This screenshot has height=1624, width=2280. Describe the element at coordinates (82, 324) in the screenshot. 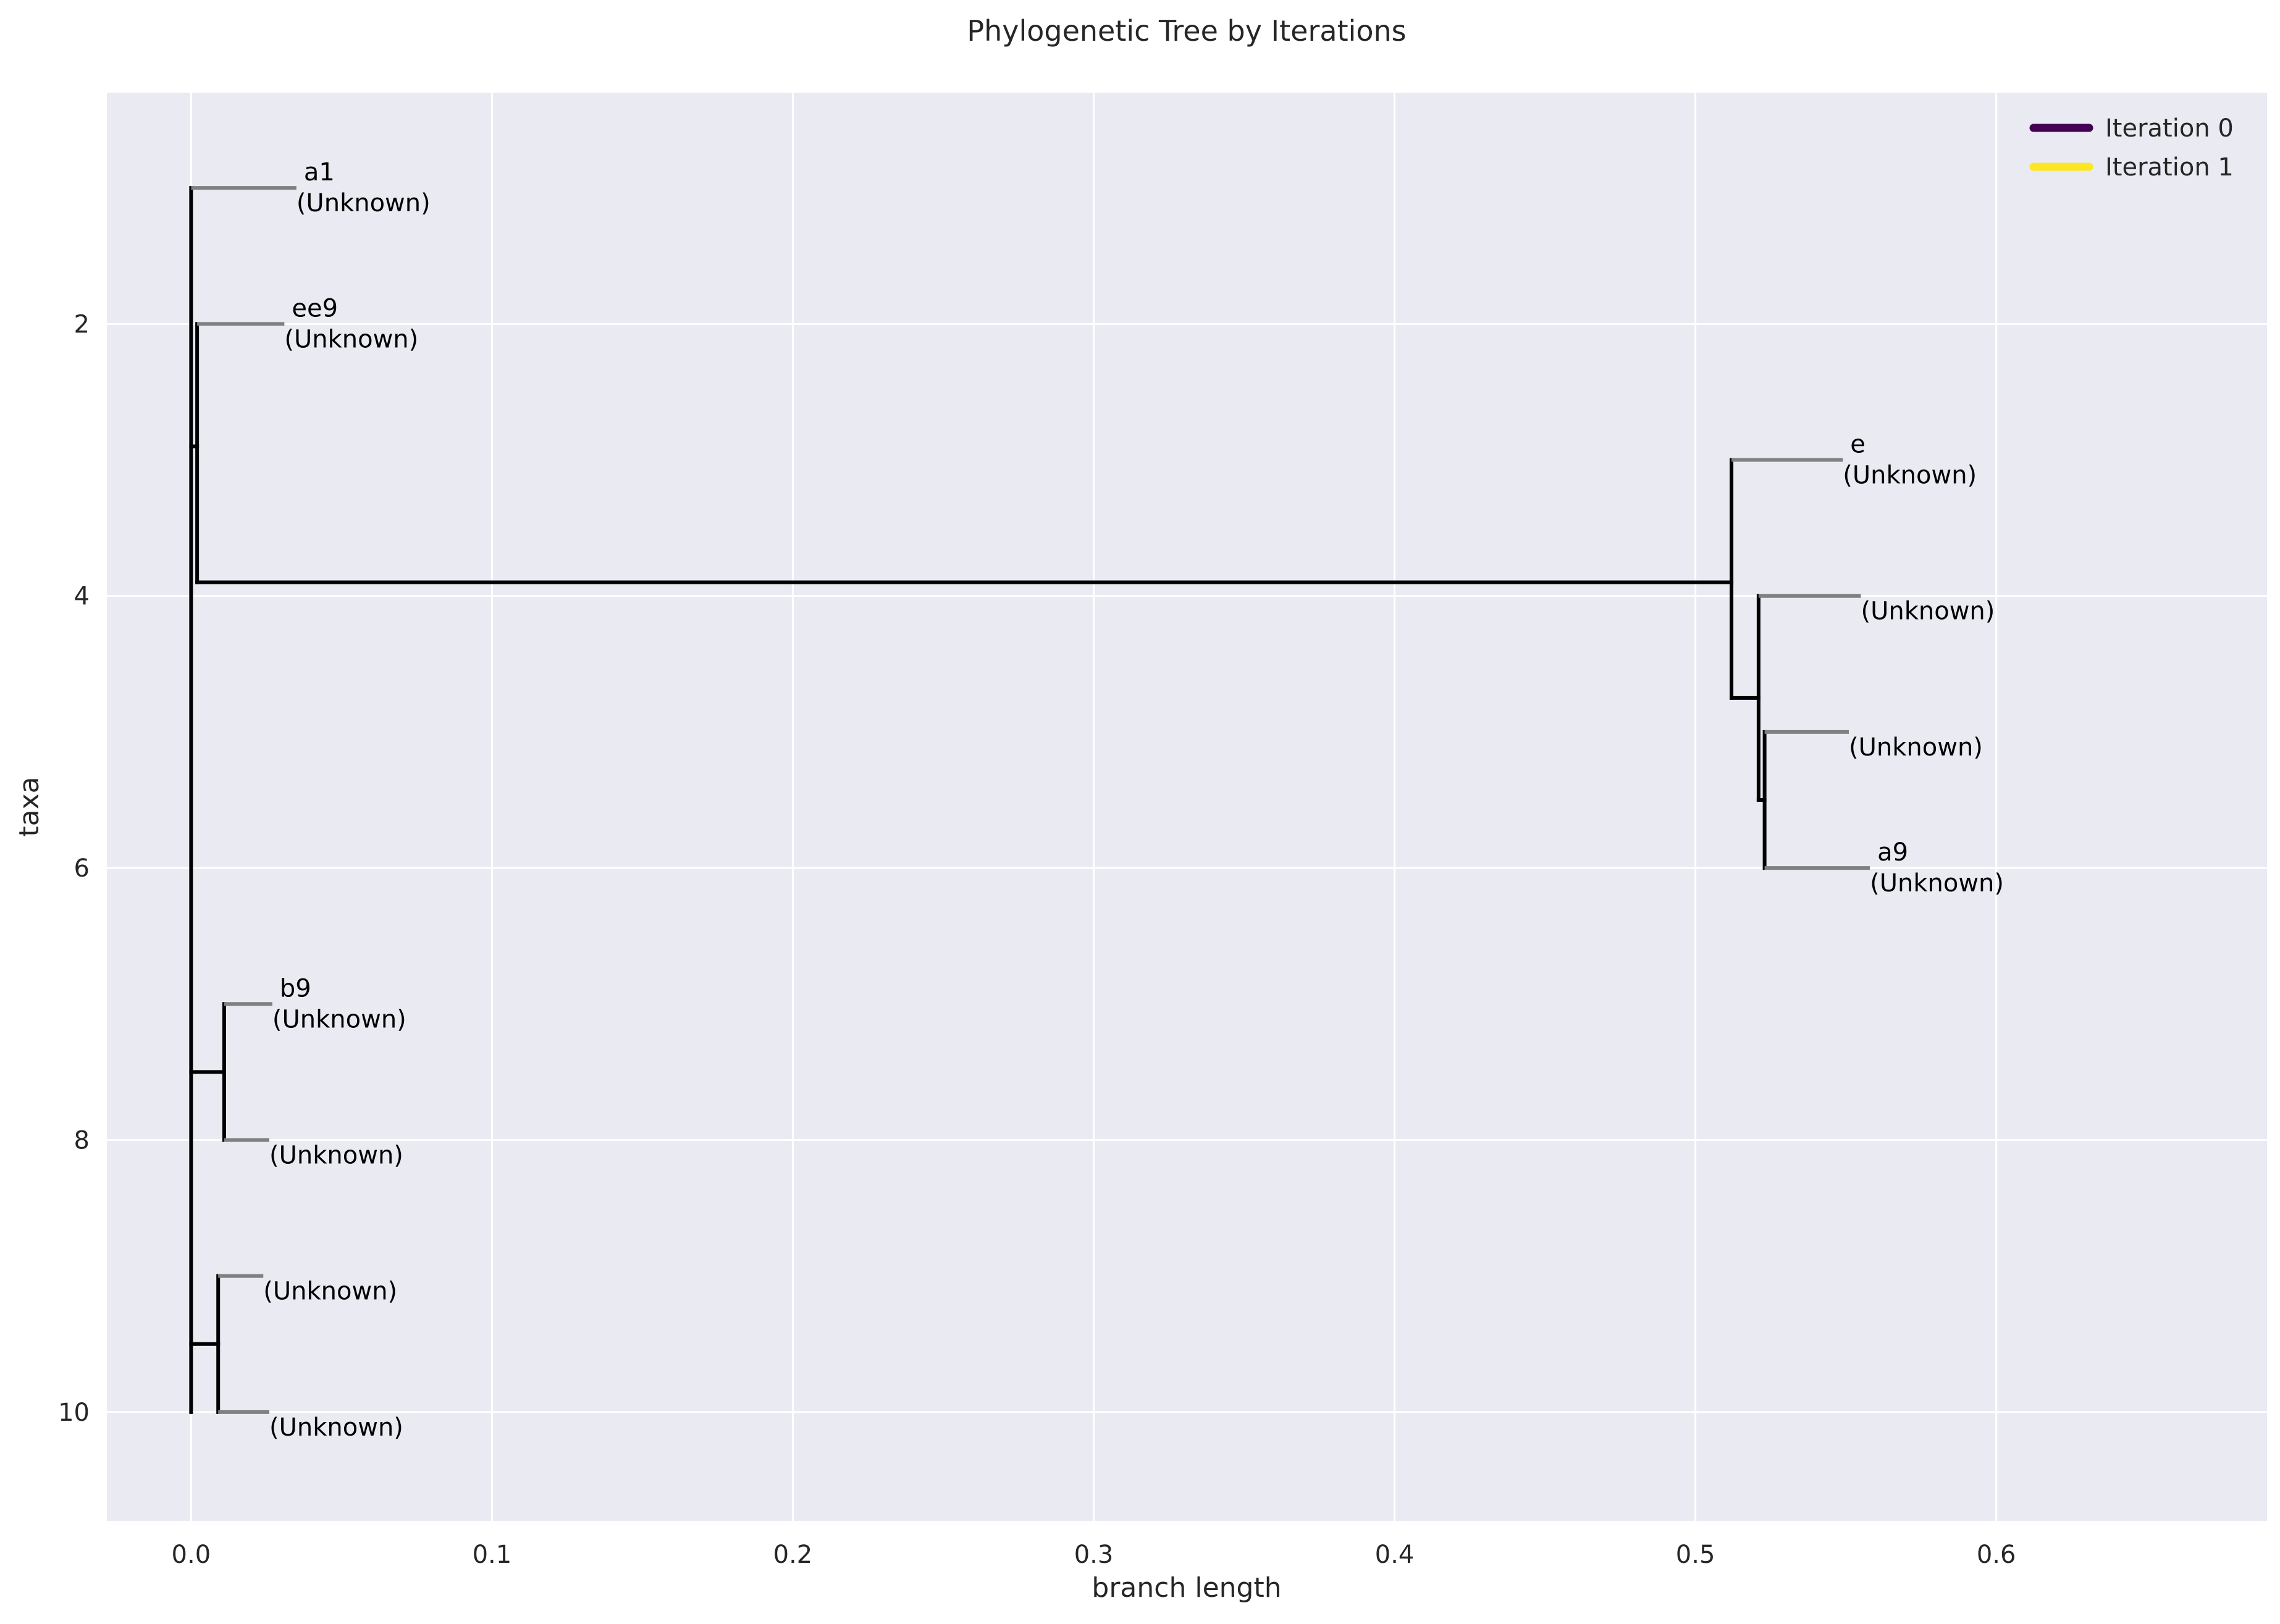

I see `y-tick-label: 2` at that location.